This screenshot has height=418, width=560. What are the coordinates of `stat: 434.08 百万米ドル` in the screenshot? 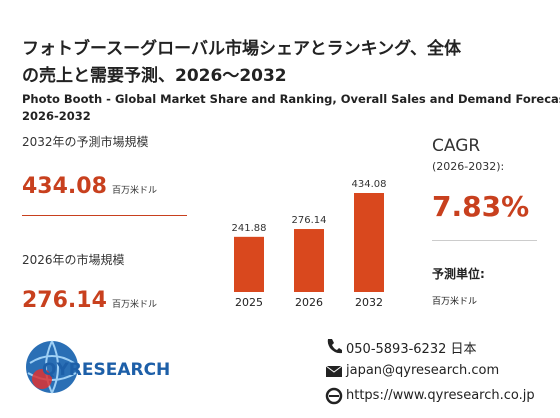 It's located at (89, 186).